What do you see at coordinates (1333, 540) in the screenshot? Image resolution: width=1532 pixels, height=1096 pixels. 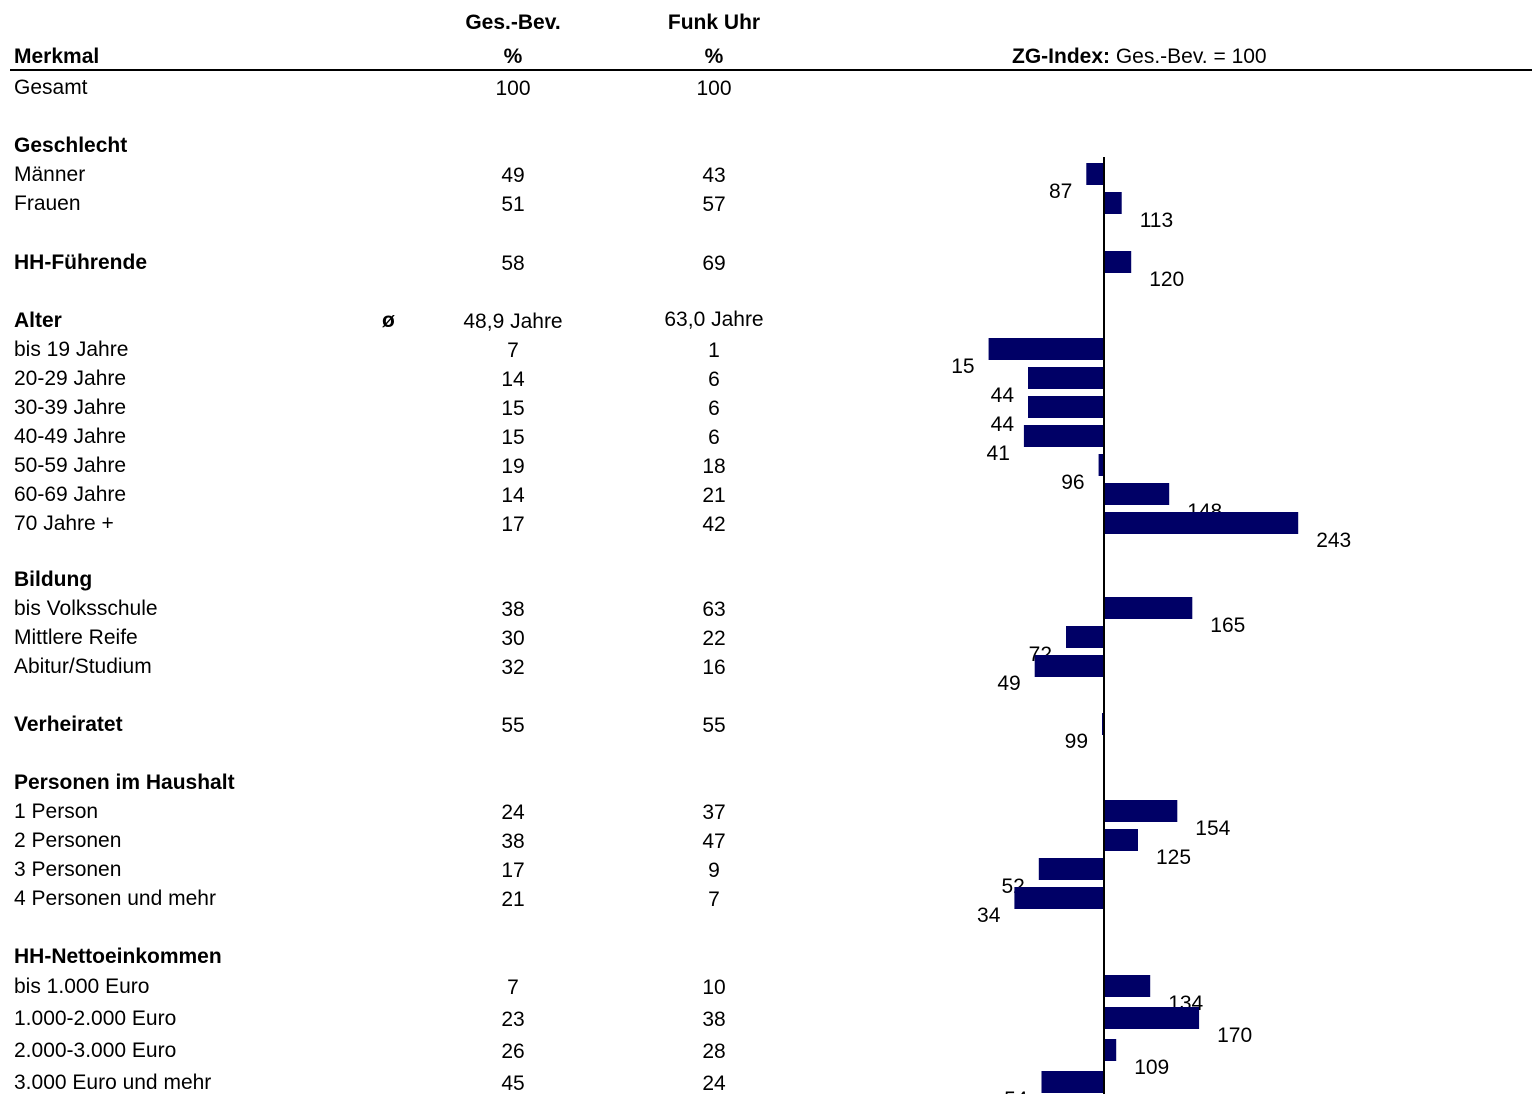 I see `index-value-label: 243` at bounding box center [1333, 540].